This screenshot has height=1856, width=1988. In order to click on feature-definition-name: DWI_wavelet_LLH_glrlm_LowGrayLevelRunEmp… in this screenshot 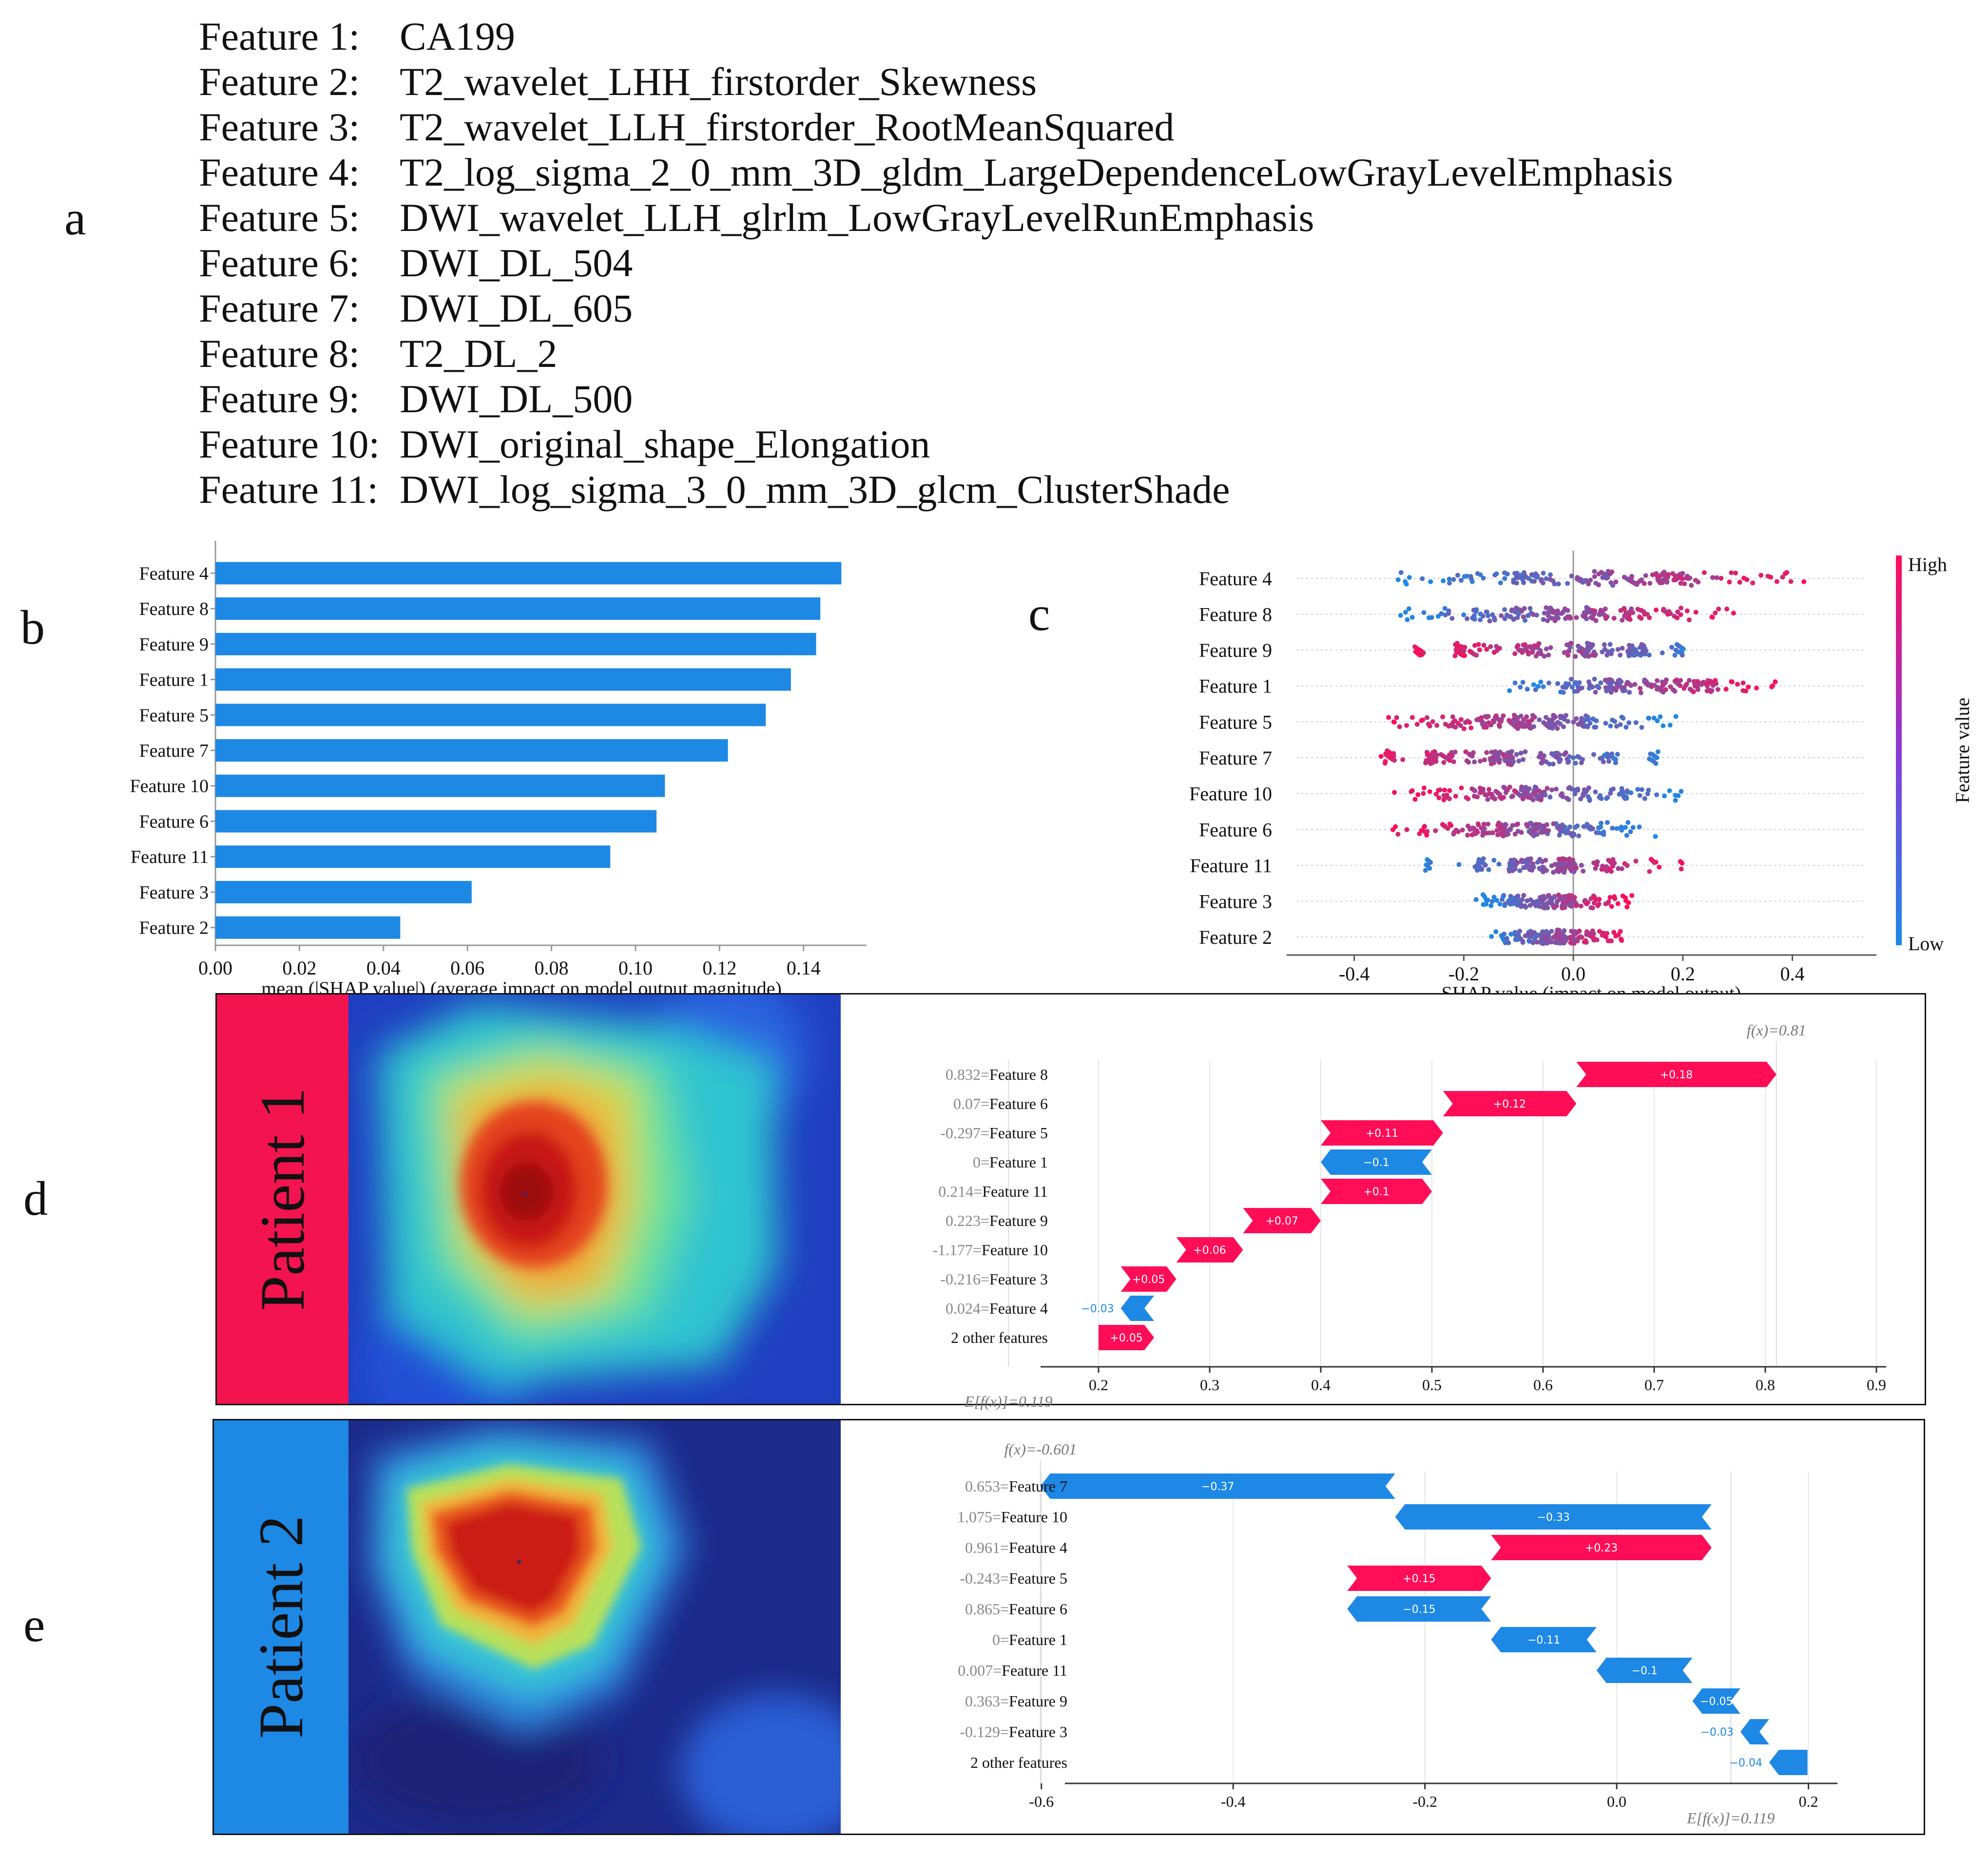, I will do `click(857, 217)`.